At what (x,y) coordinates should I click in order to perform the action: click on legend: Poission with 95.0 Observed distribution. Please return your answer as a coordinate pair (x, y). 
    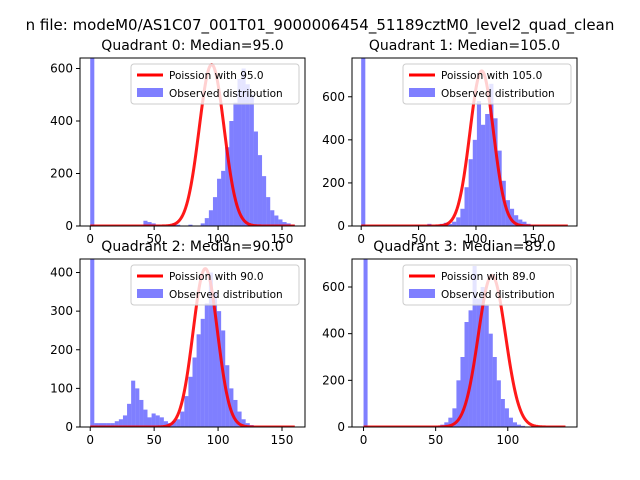
    Looking at the image, I should click on (215, 84).